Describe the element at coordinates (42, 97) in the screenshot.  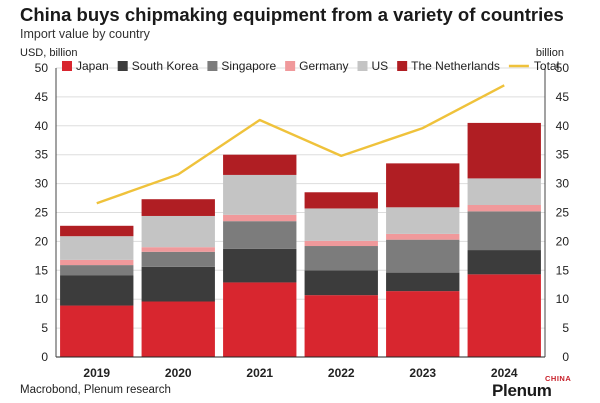
I see `y-tick-label-left: 45` at that location.